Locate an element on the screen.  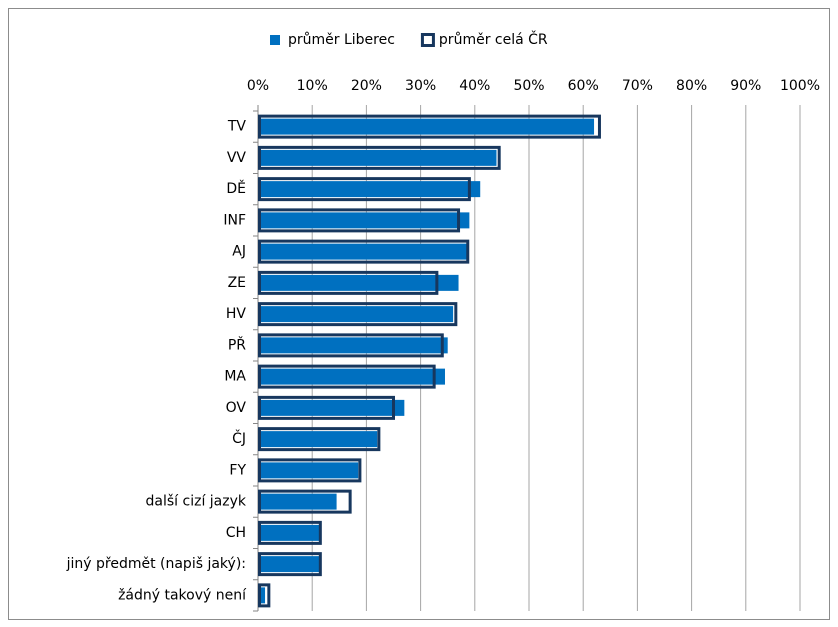
x-tick-label: 90% is located at coordinates (745, 86).